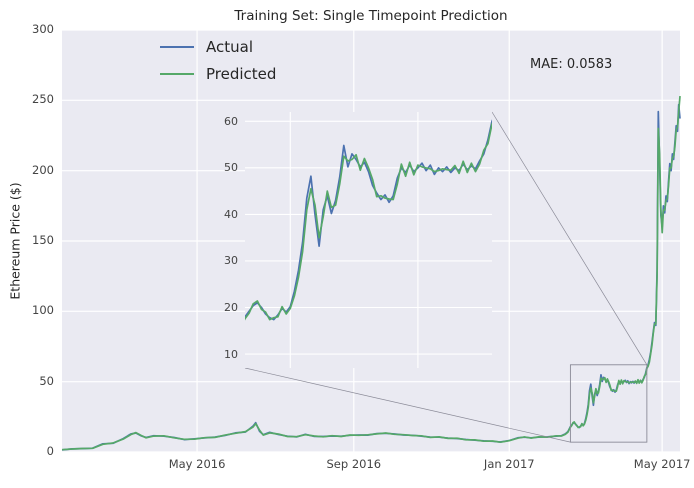 Image resolution: width=694 pixels, height=488 pixels. What do you see at coordinates (231, 354) in the screenshot?
I see `inset-y-tick-label: 10` at bounding box center [231, 354].